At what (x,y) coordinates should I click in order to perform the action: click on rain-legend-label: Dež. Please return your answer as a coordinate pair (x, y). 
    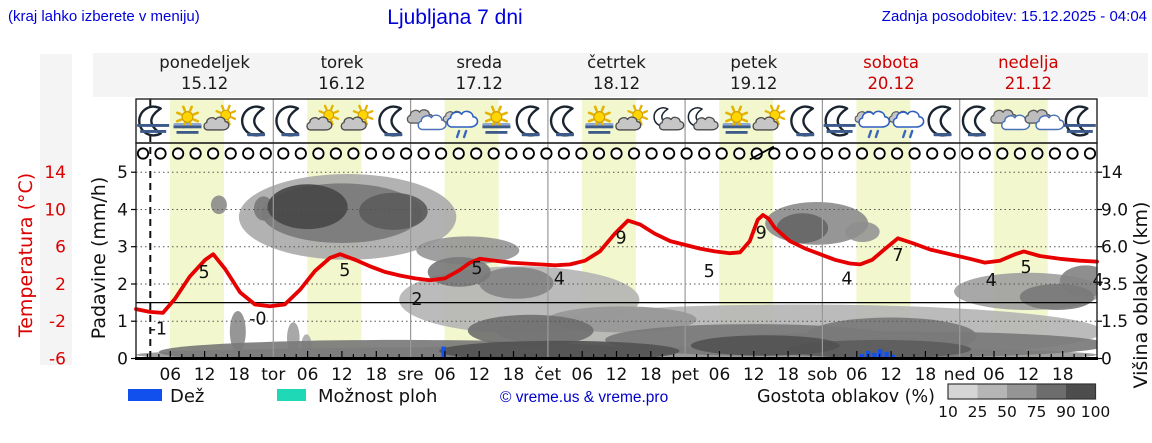
    Looking at the image, I should click on (187, 396).